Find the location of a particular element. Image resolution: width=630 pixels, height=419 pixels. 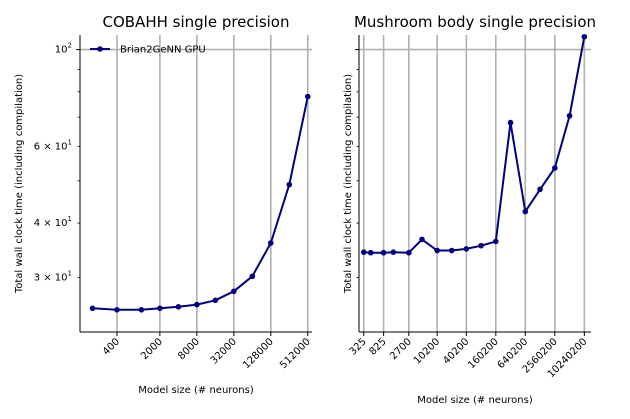

chart-title: Mushroom body single precision is located at coordinates (475, 22).